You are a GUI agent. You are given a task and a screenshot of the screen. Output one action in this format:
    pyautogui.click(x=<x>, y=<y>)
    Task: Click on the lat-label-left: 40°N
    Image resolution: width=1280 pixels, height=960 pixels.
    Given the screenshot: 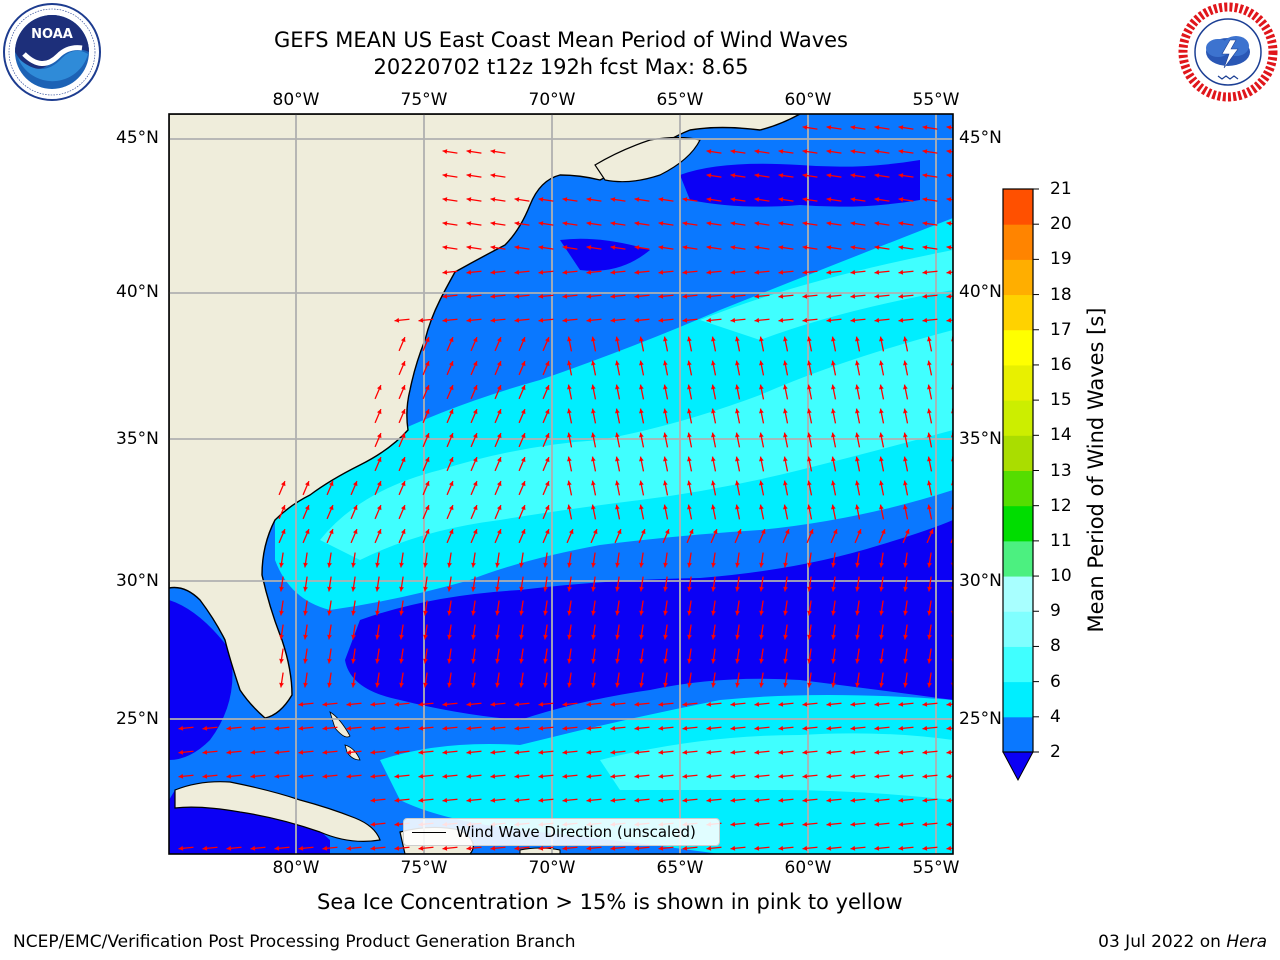 What is the action you would take?
    pyautogui.click(x=137, y=292)
    